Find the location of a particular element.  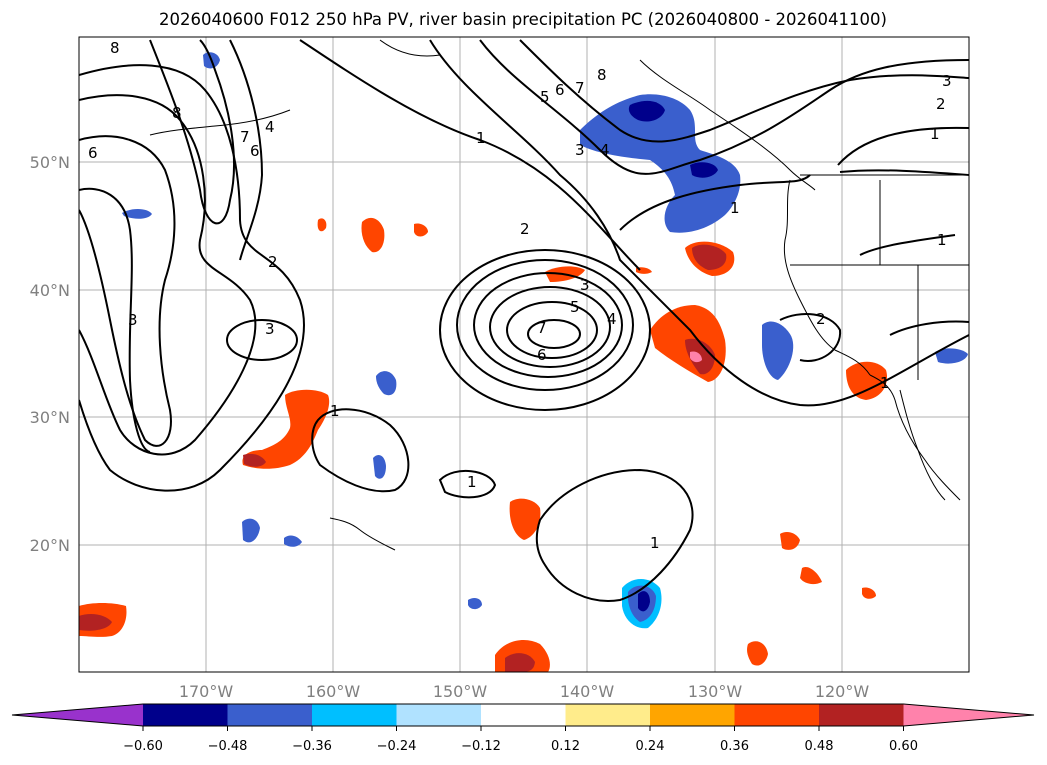

lon-axis: 170°W 160°W 150°W 140°W 130°W 120°W is located at coordinates (524, 691).